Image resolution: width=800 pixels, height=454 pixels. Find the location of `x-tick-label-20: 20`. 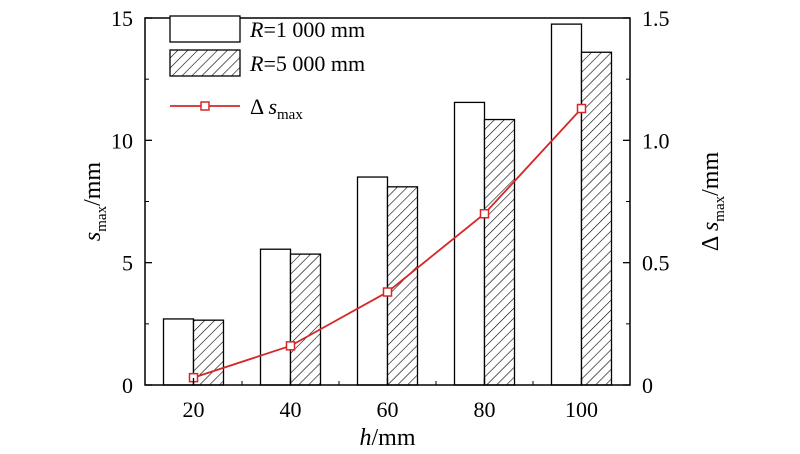

x-tick-label-20: 20 is located at coordinates (194, 409).